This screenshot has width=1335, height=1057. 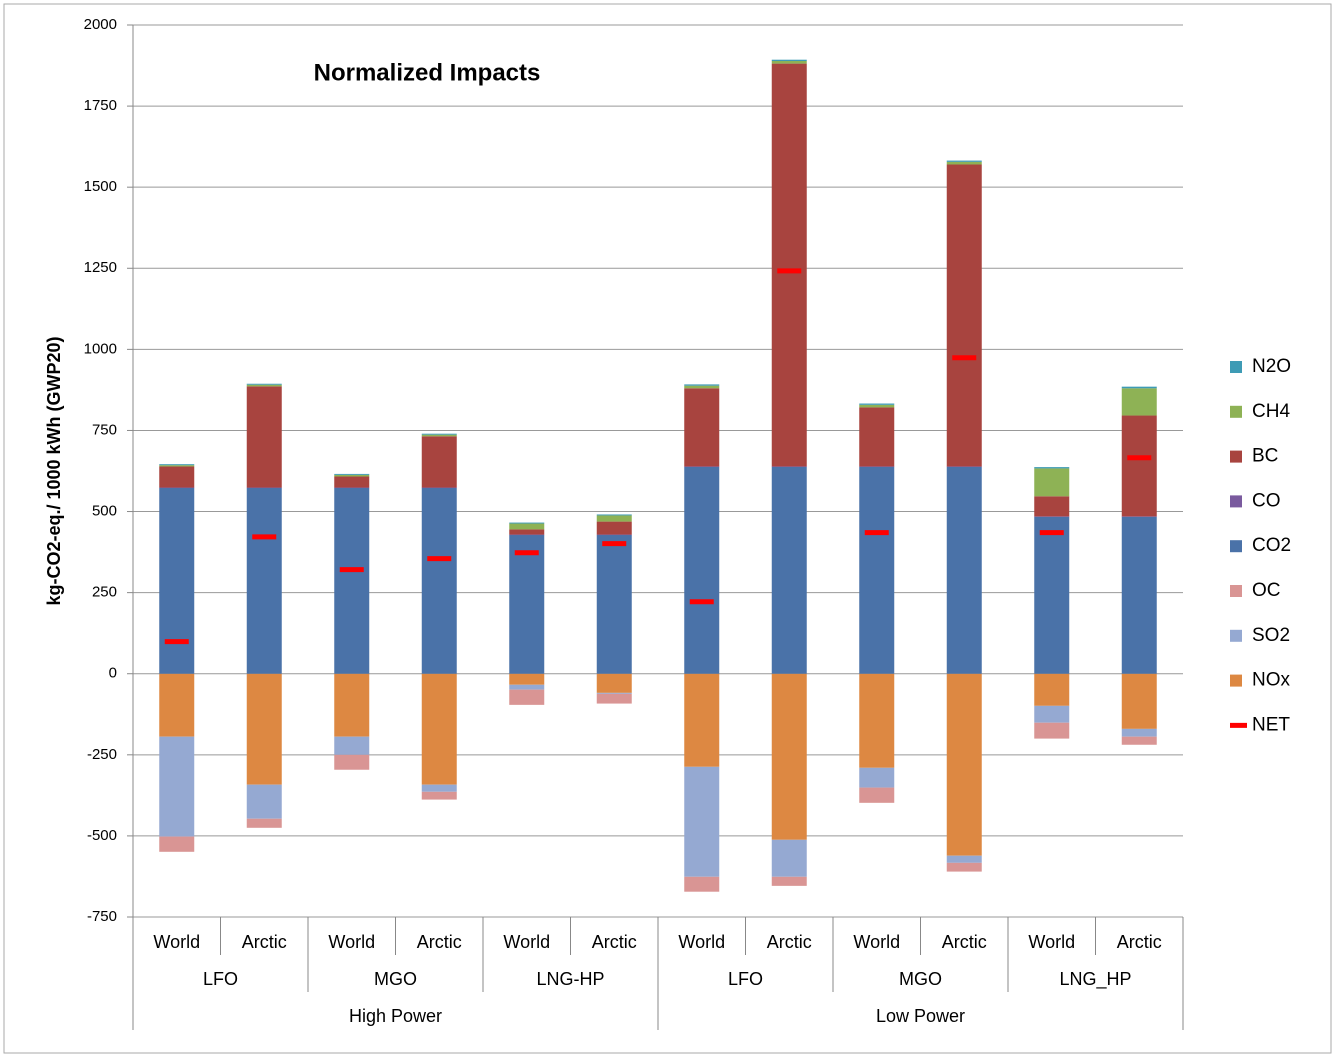 I want to click on legend-label: SO2, so click(x=1271, y=635).